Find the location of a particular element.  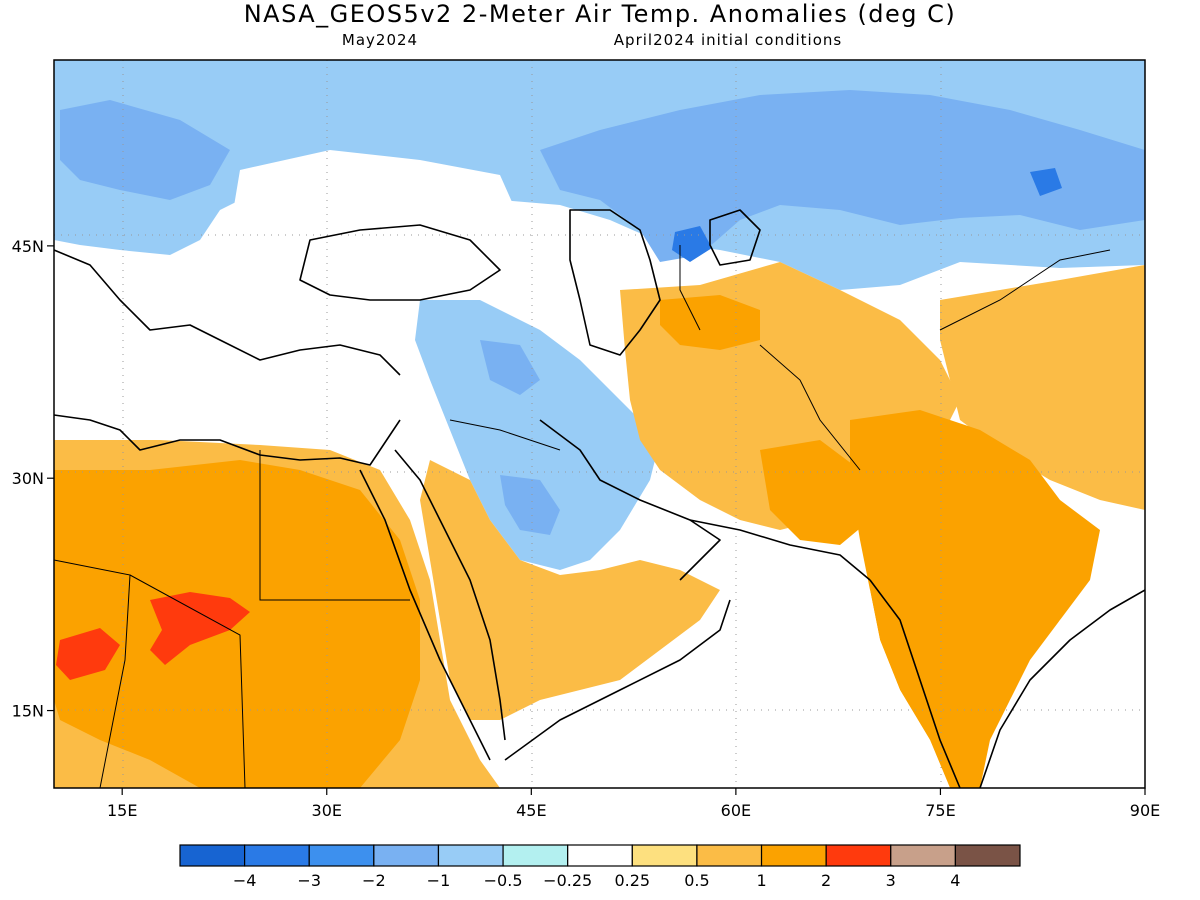

aral-sea-coast is located at coordinates (735, 237).